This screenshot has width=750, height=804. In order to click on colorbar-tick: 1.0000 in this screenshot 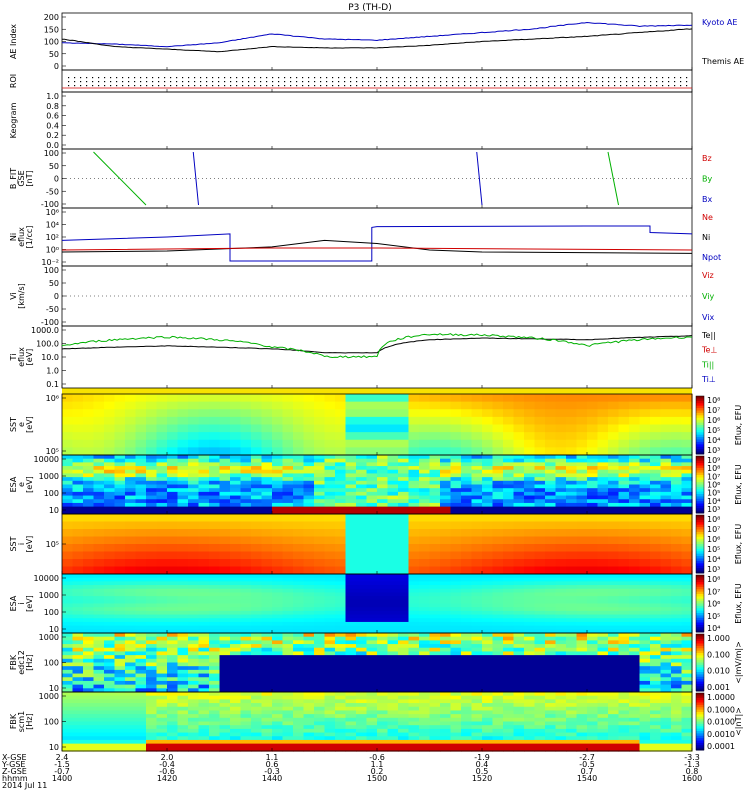, I will do `click(721, 697)`.